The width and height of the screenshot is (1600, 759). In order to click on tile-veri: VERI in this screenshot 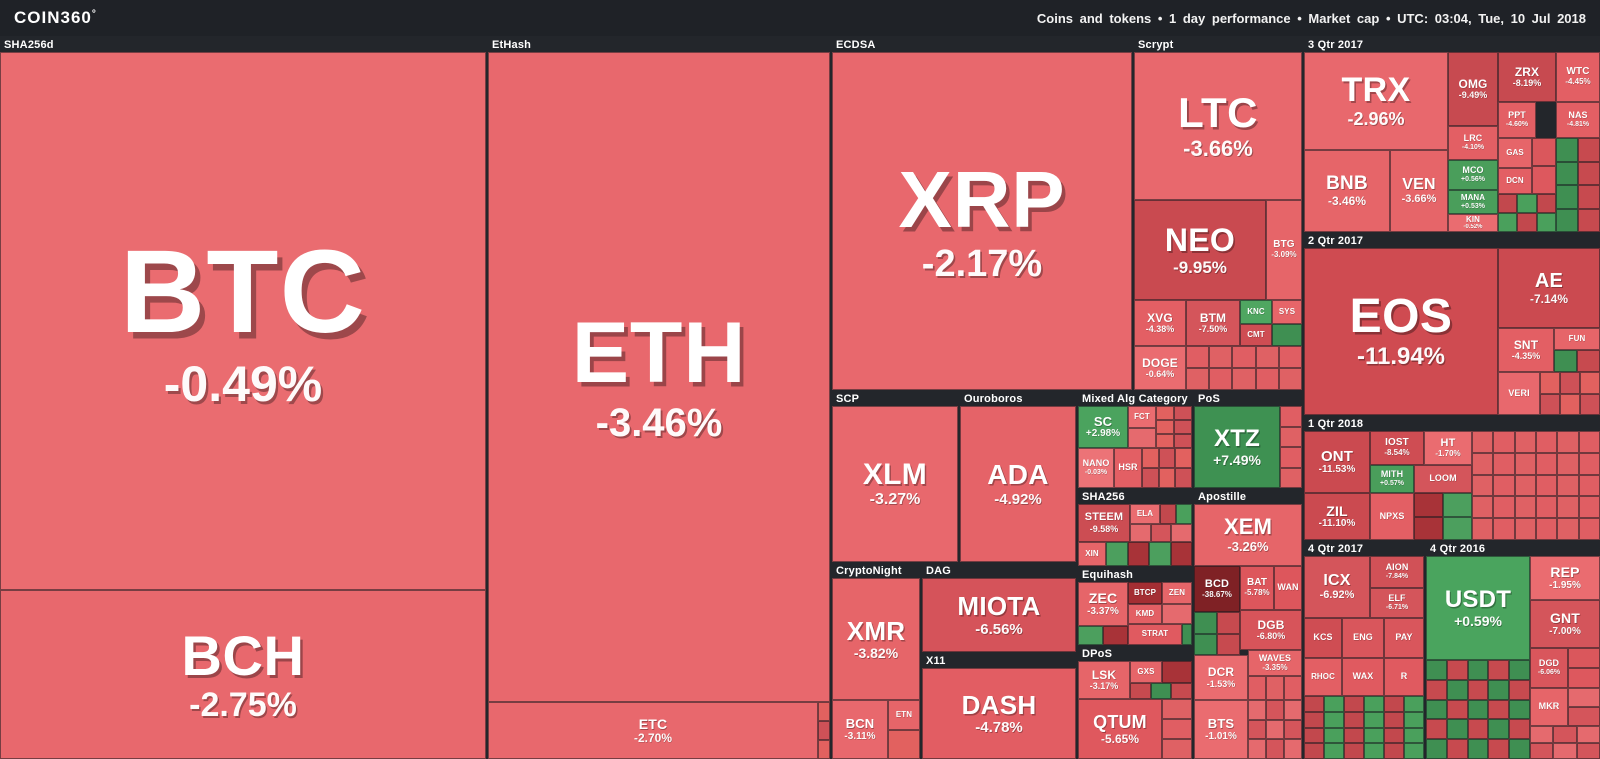, I will do `click(1519, 393)`.